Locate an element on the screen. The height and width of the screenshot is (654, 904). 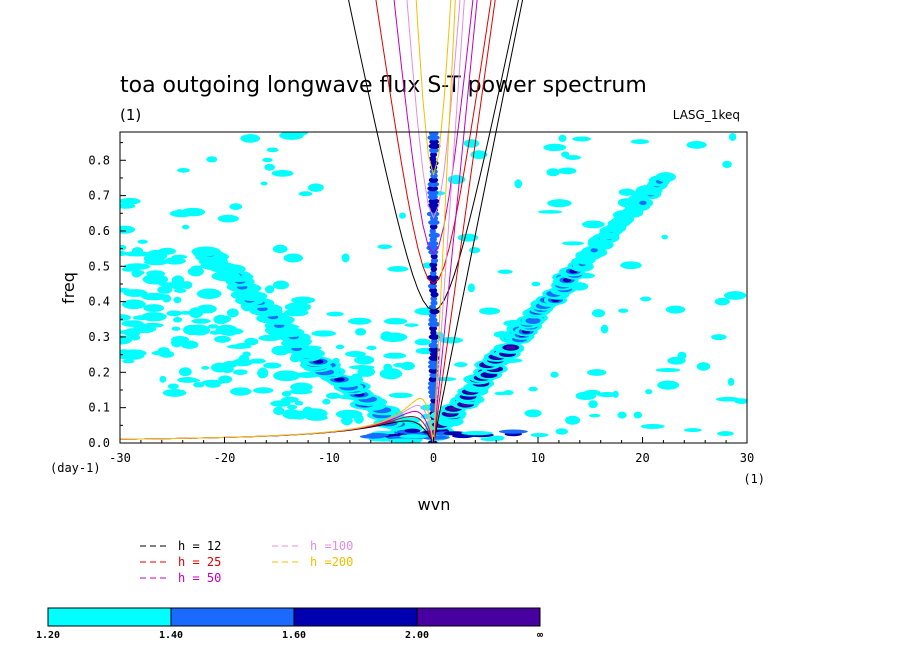
legend-label: h =100 is located at coordinates (331, 546).